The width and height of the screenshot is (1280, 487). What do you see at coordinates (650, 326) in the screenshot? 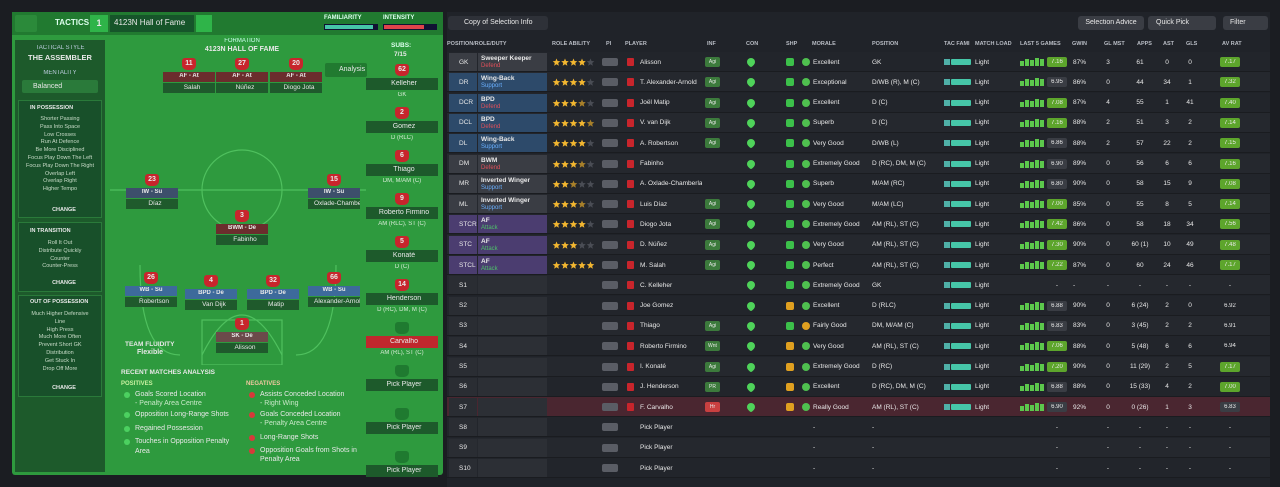
I see `player: Thiago` at bounding box center [650, 326].